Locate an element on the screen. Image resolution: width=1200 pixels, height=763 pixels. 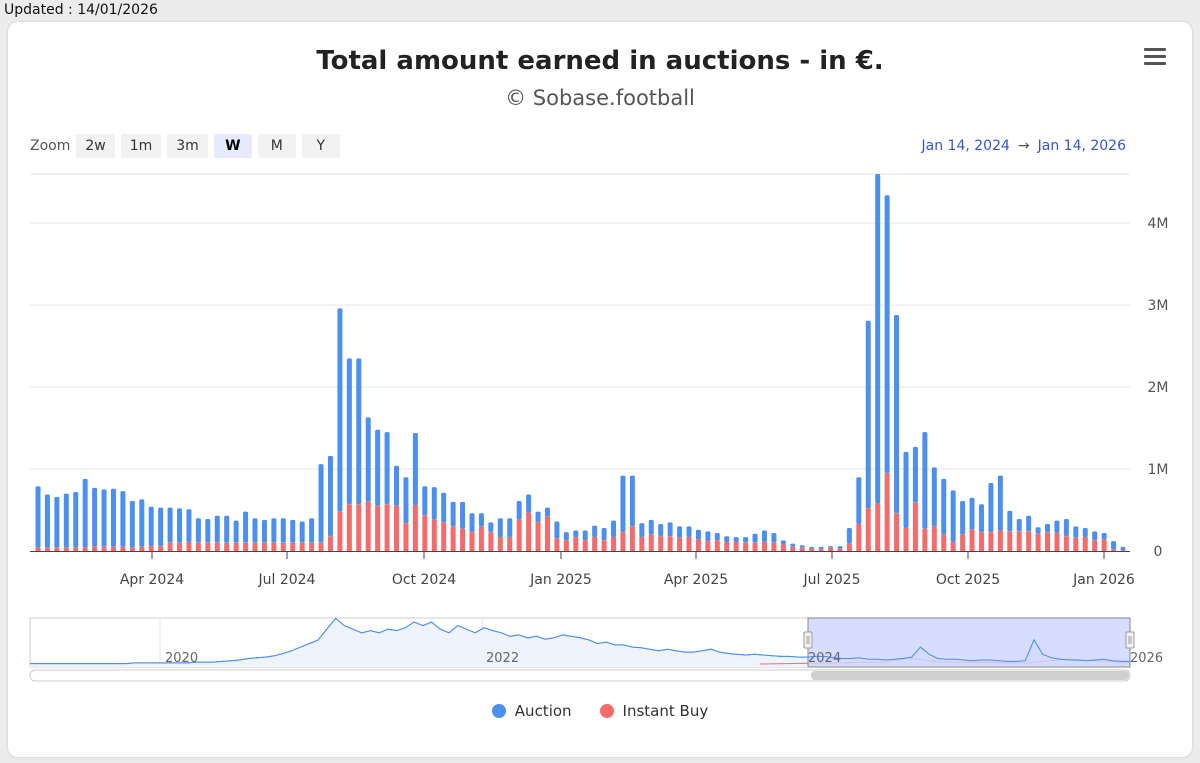
zoom-selector: Zoom 2w 1m 3m W M Y is located at coordinates (188, 146).